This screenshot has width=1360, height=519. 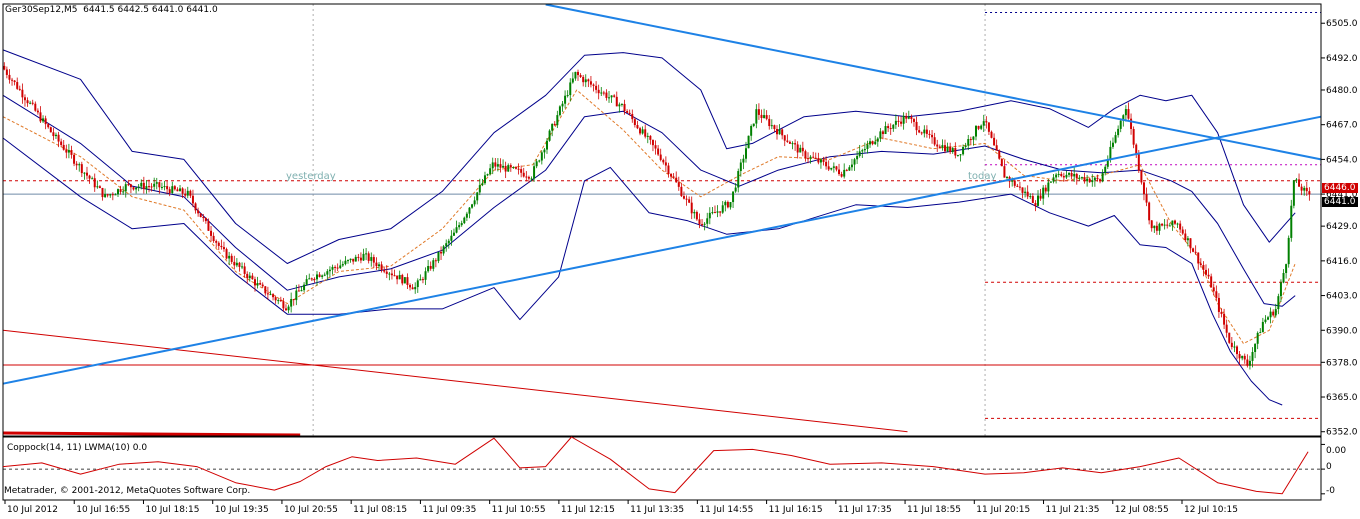 What do you see at coordinates (588, 510) in the screenshot?
I see `time-tick-label: 11 Jul 12:15` at bounding box center [588, 510].